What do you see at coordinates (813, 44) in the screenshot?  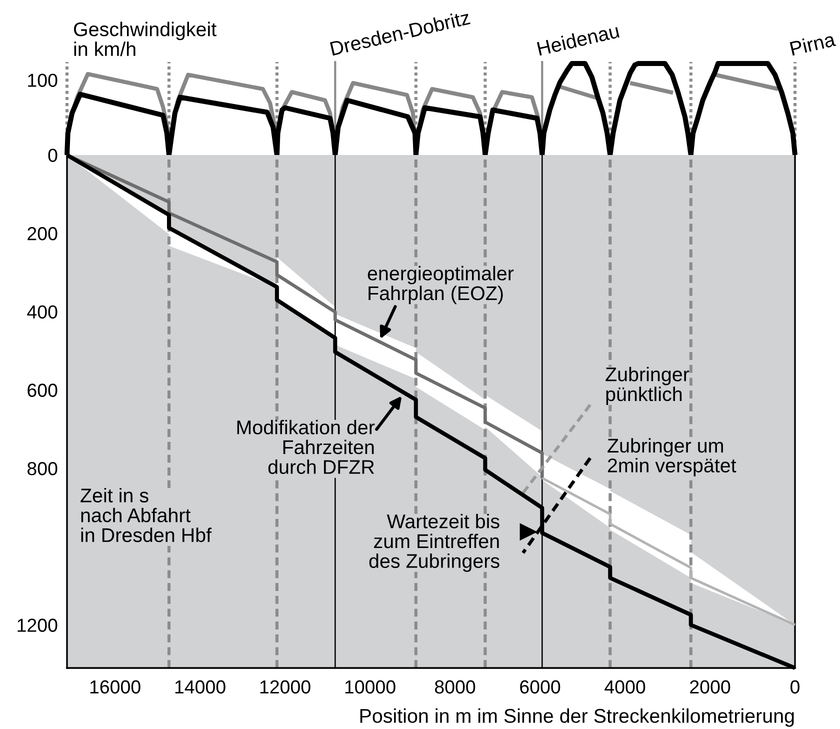 I see `ref-line-label: Pirna` at bounding box center [813, 44].